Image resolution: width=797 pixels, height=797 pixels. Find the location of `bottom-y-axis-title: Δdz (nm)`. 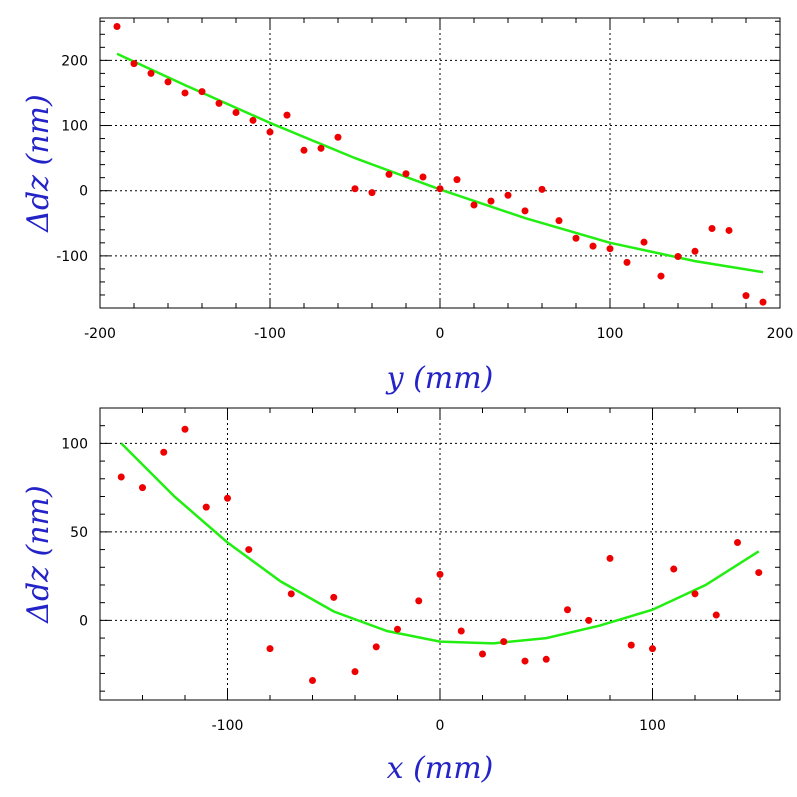

bottom-y-axis-title: Δdz (nm) is located at coordinates (38, 554).